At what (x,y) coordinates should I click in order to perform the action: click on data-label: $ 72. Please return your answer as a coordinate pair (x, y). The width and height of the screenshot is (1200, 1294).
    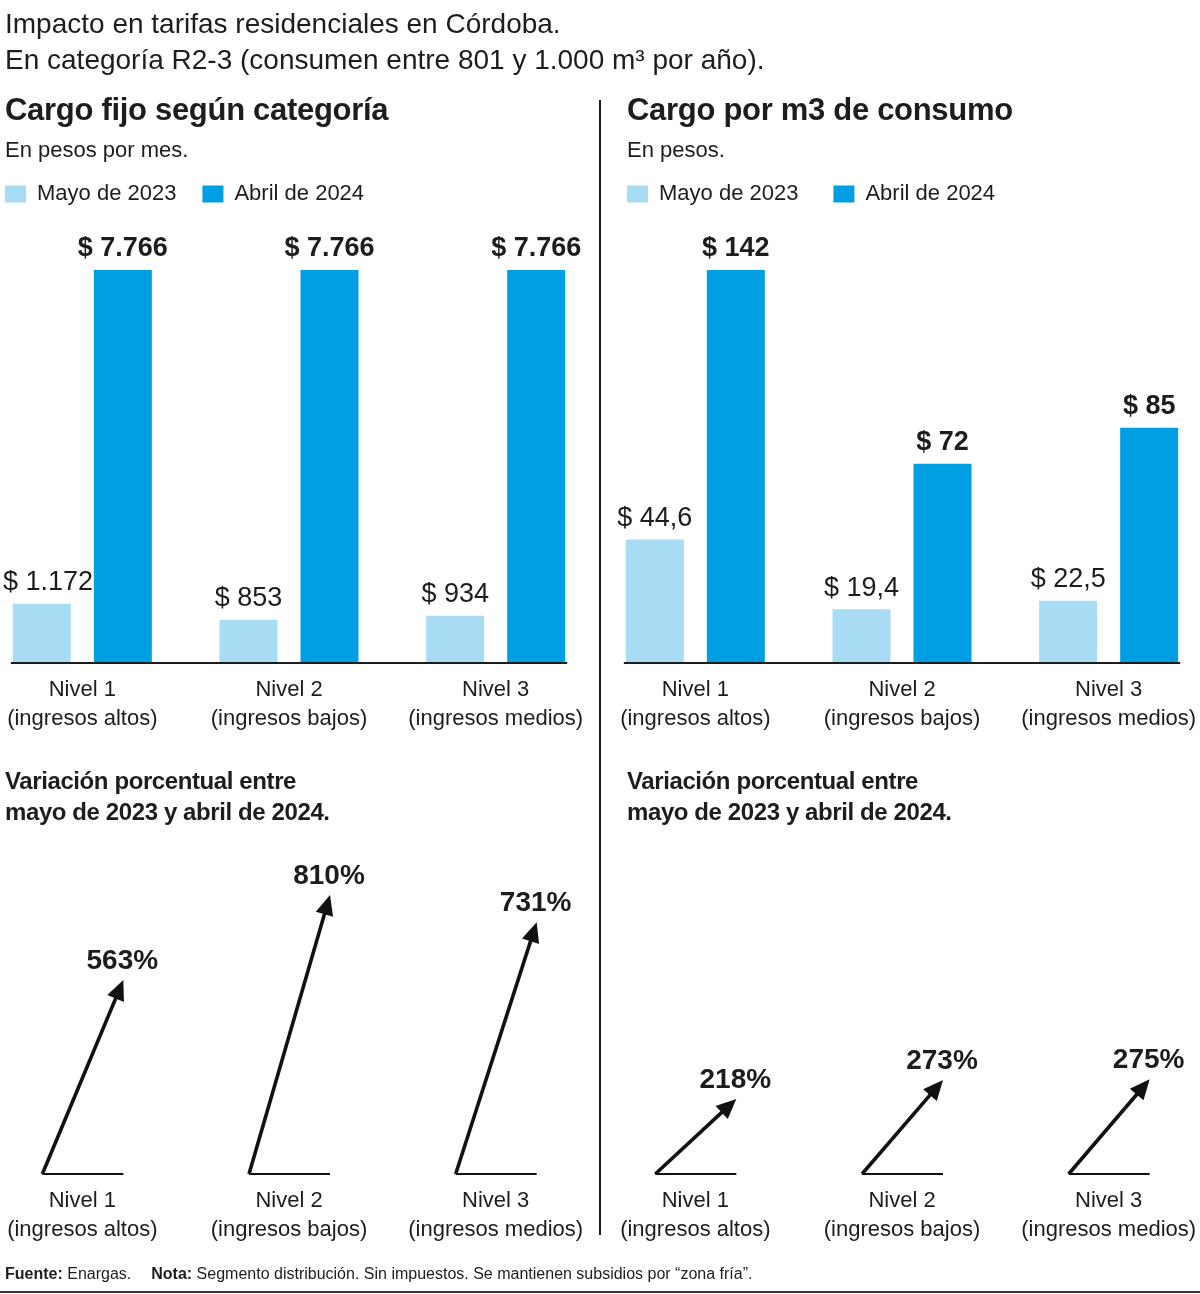
    Looking at the image, I should click on (942, 441).